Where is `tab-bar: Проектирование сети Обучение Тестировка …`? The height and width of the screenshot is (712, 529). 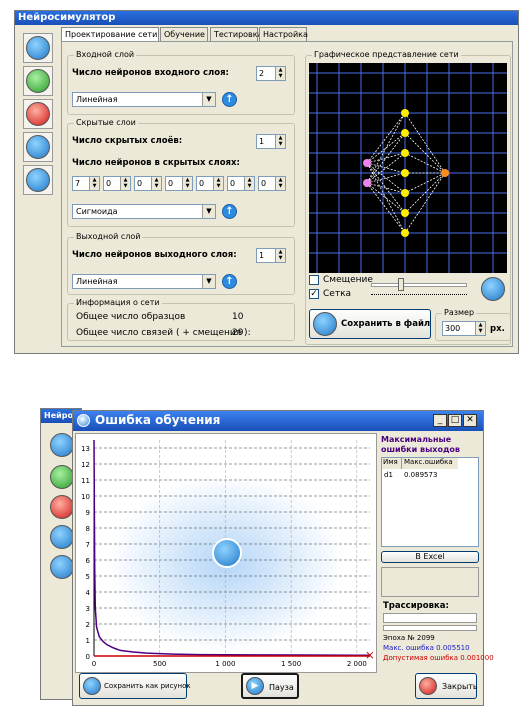
tab-bar: Проектирование сети Обучение Тестировка … is located at coordinates (286, 35).